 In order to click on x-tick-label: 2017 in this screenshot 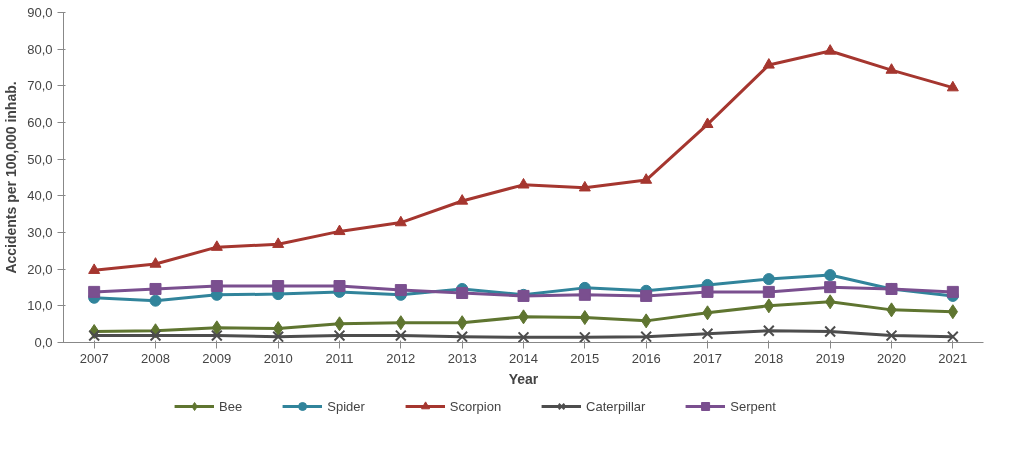, I will do `click(707, 358)`.